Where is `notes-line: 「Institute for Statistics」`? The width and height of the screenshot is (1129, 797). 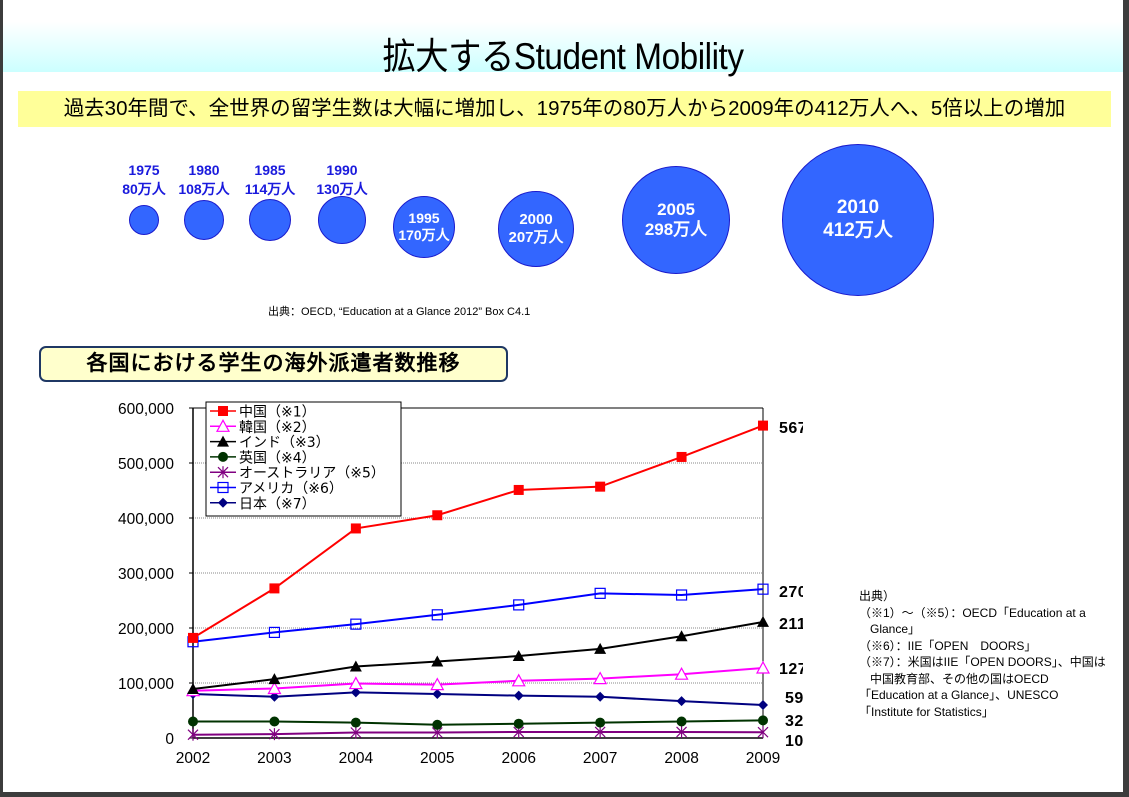
notes-line: 「Institute for Statistics」 is located at coordinates (926, 711).